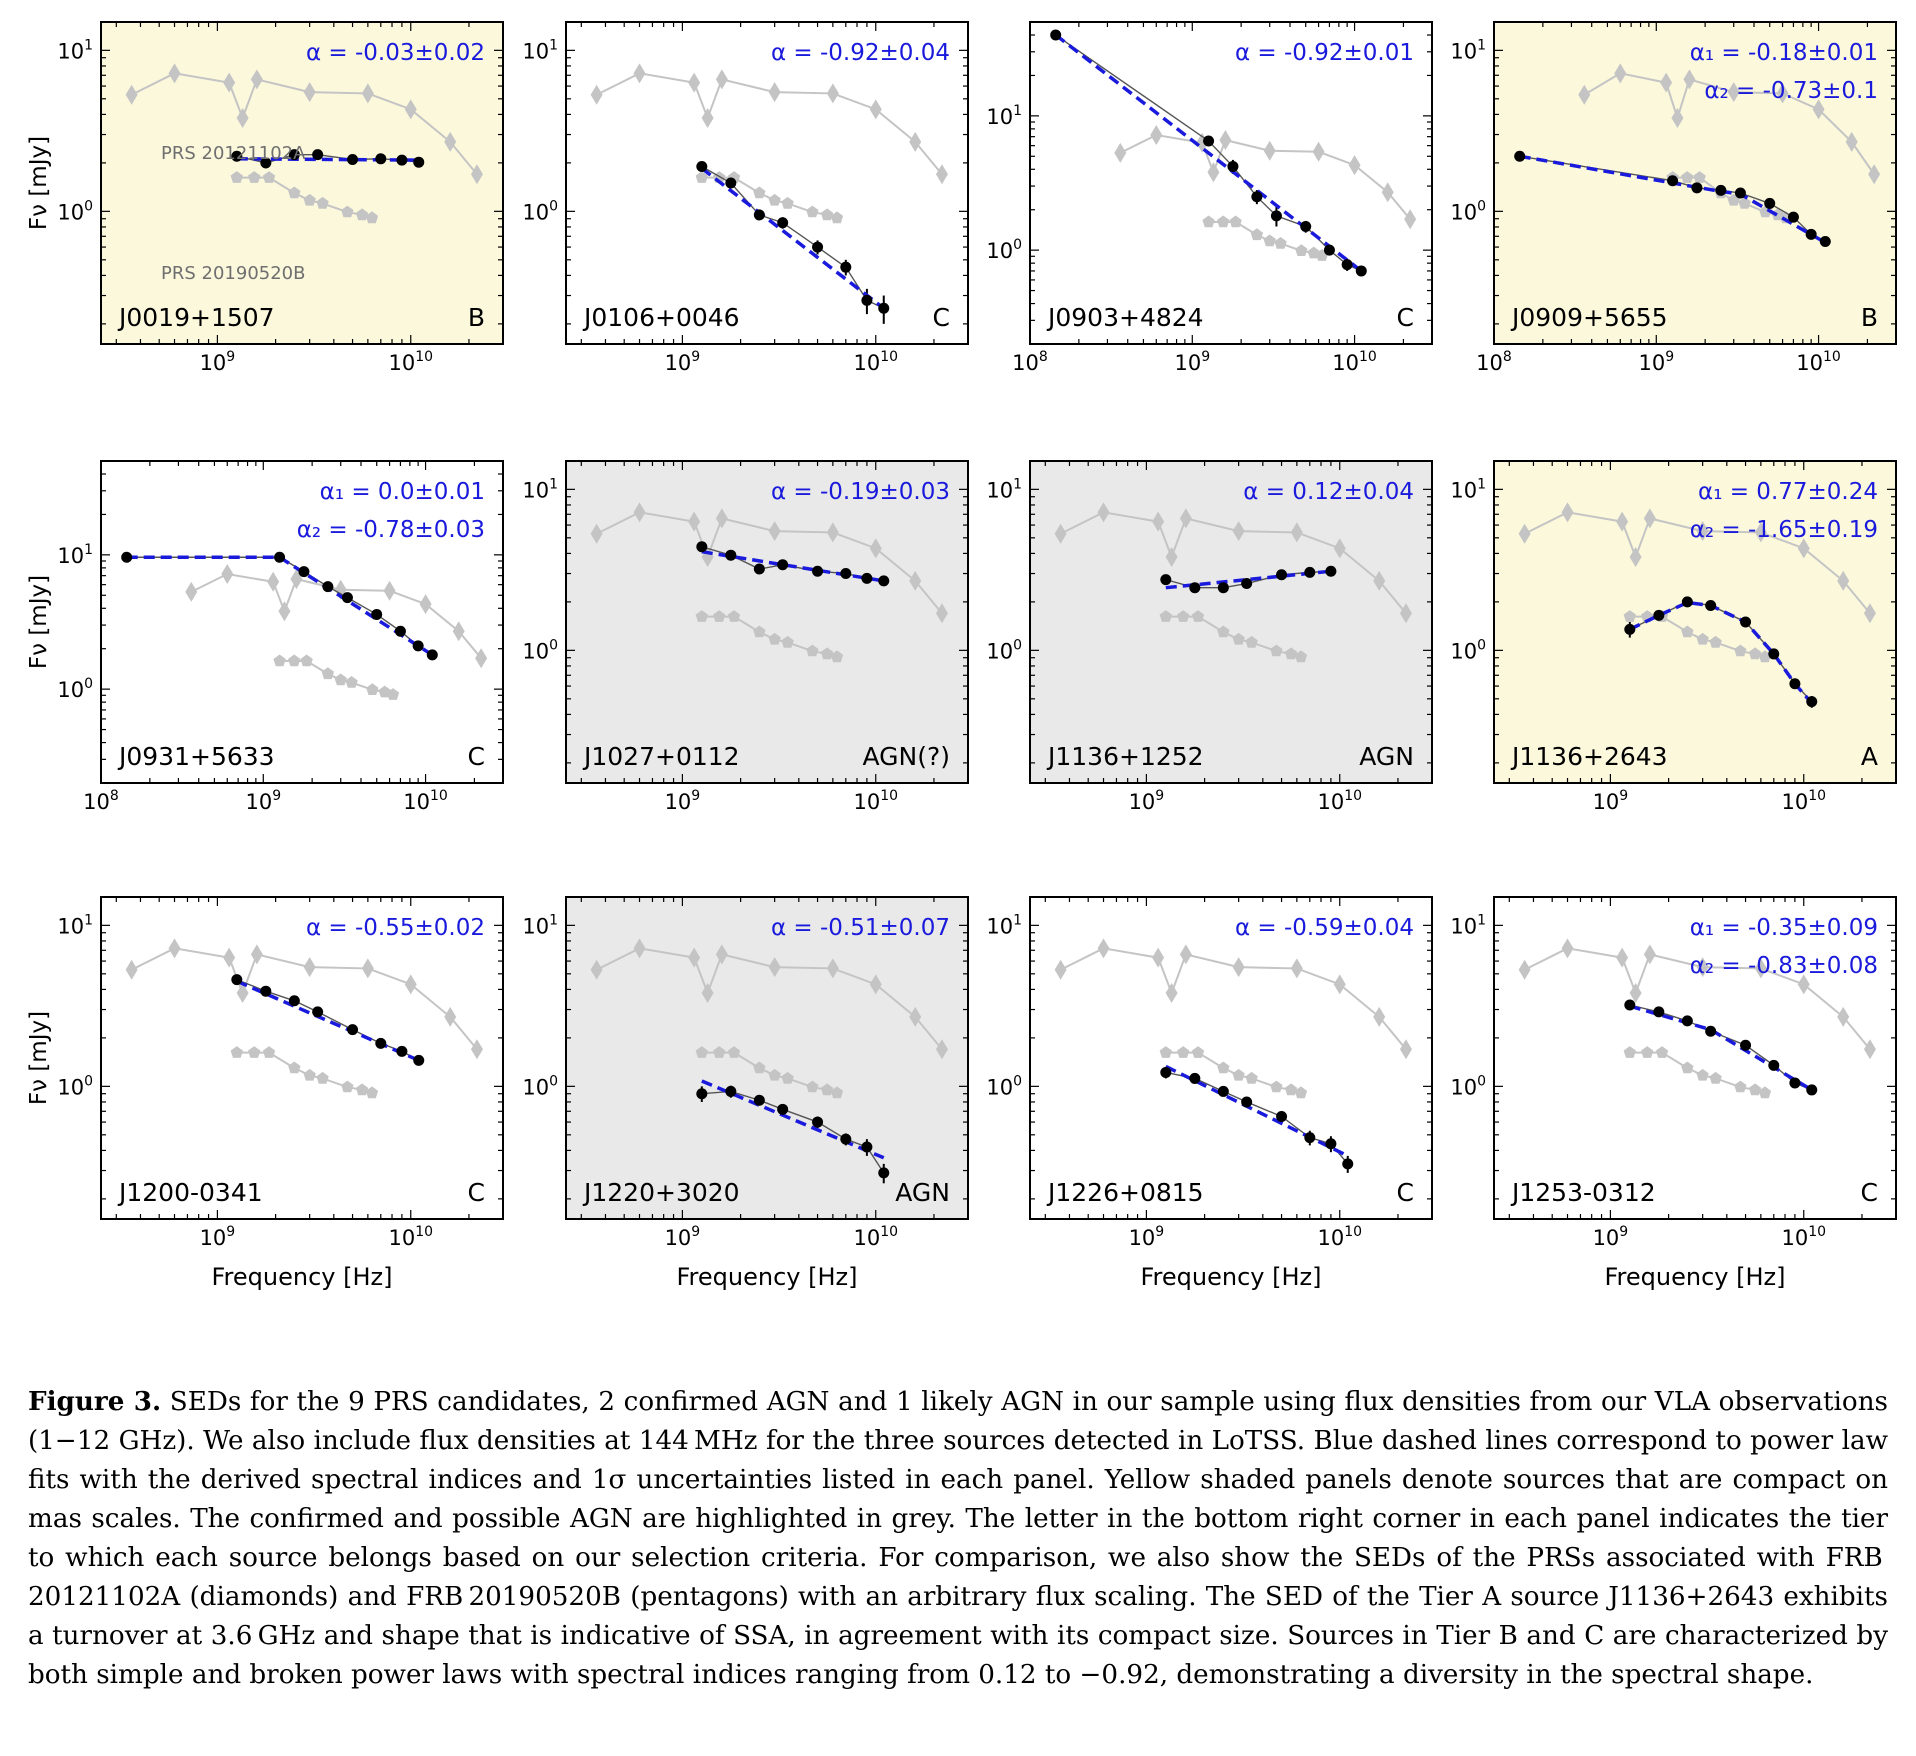 This screenshot has width=1916, height=1756. What do you see at coordinates (1784, 966) in the screenshot?
I see `spectral-index-label: α₂ = -0.83±0.08` at bounding box center [1784, 966].